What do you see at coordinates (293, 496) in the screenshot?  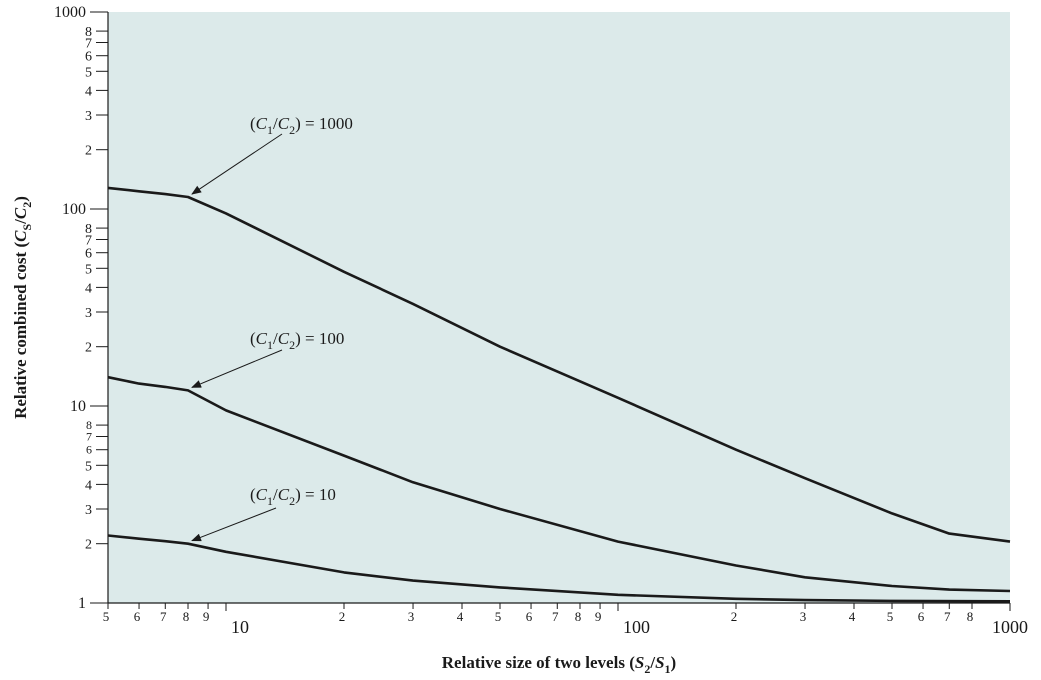 I see `annotation-label: (C1/C2) = 10` at bounding box center [293, 496].